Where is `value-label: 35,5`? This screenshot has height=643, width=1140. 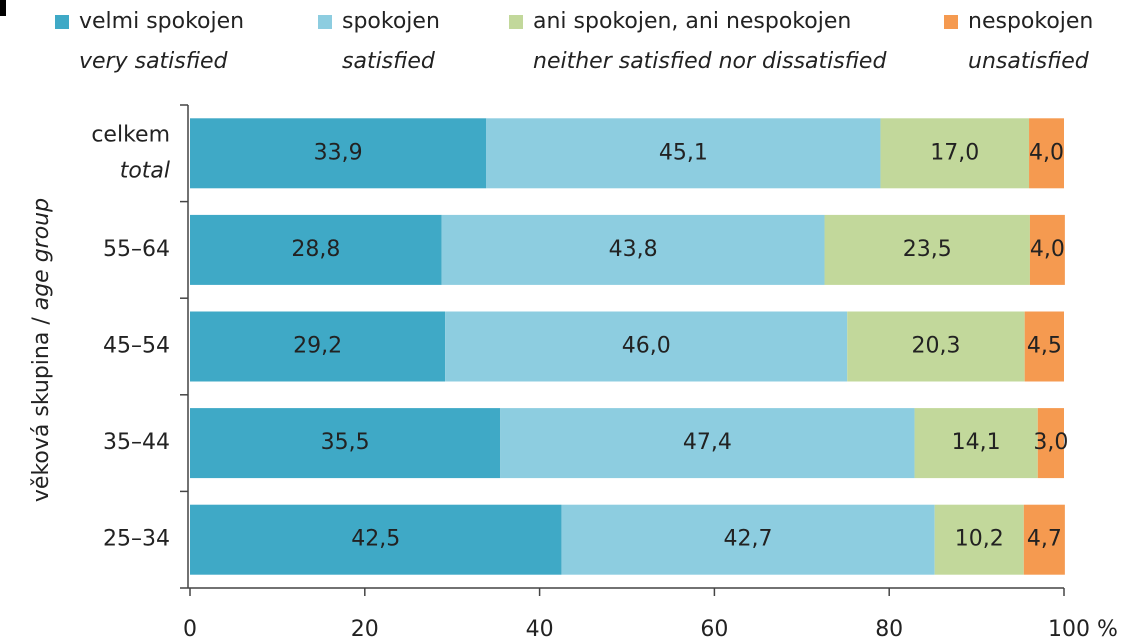 value-label: 35,5 is located at coordinates (345, 442).